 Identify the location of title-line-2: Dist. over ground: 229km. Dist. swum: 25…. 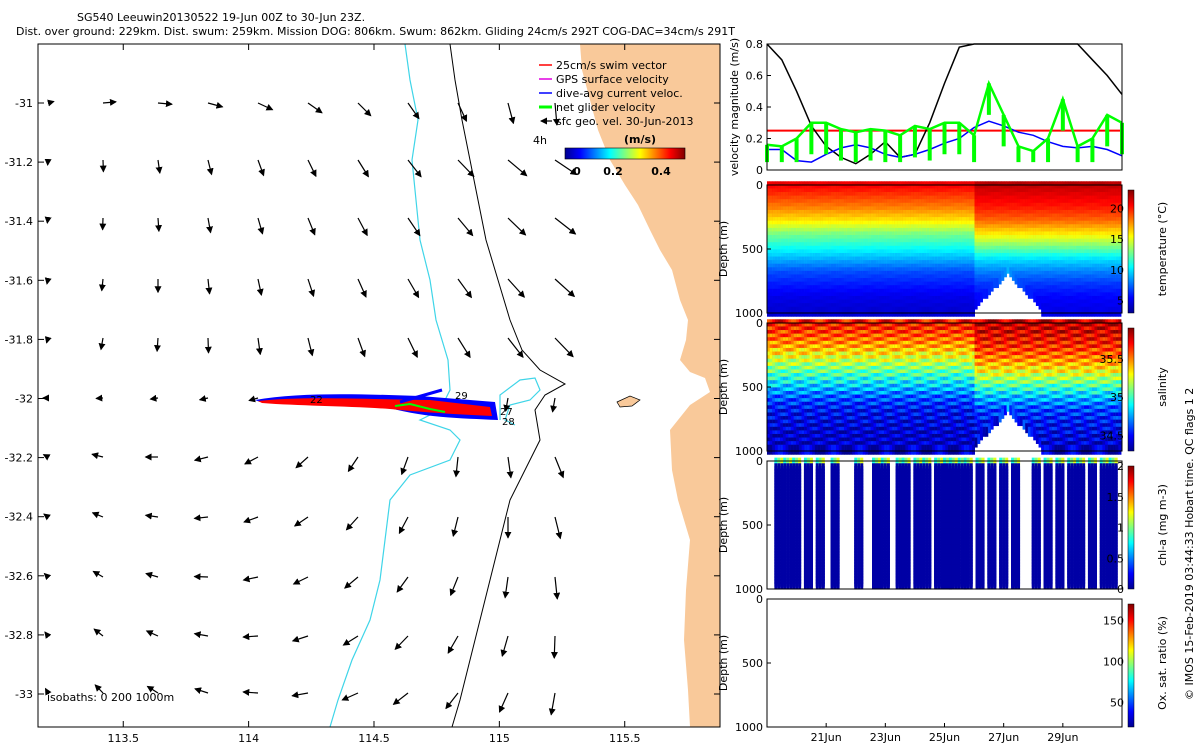
(375, 31).